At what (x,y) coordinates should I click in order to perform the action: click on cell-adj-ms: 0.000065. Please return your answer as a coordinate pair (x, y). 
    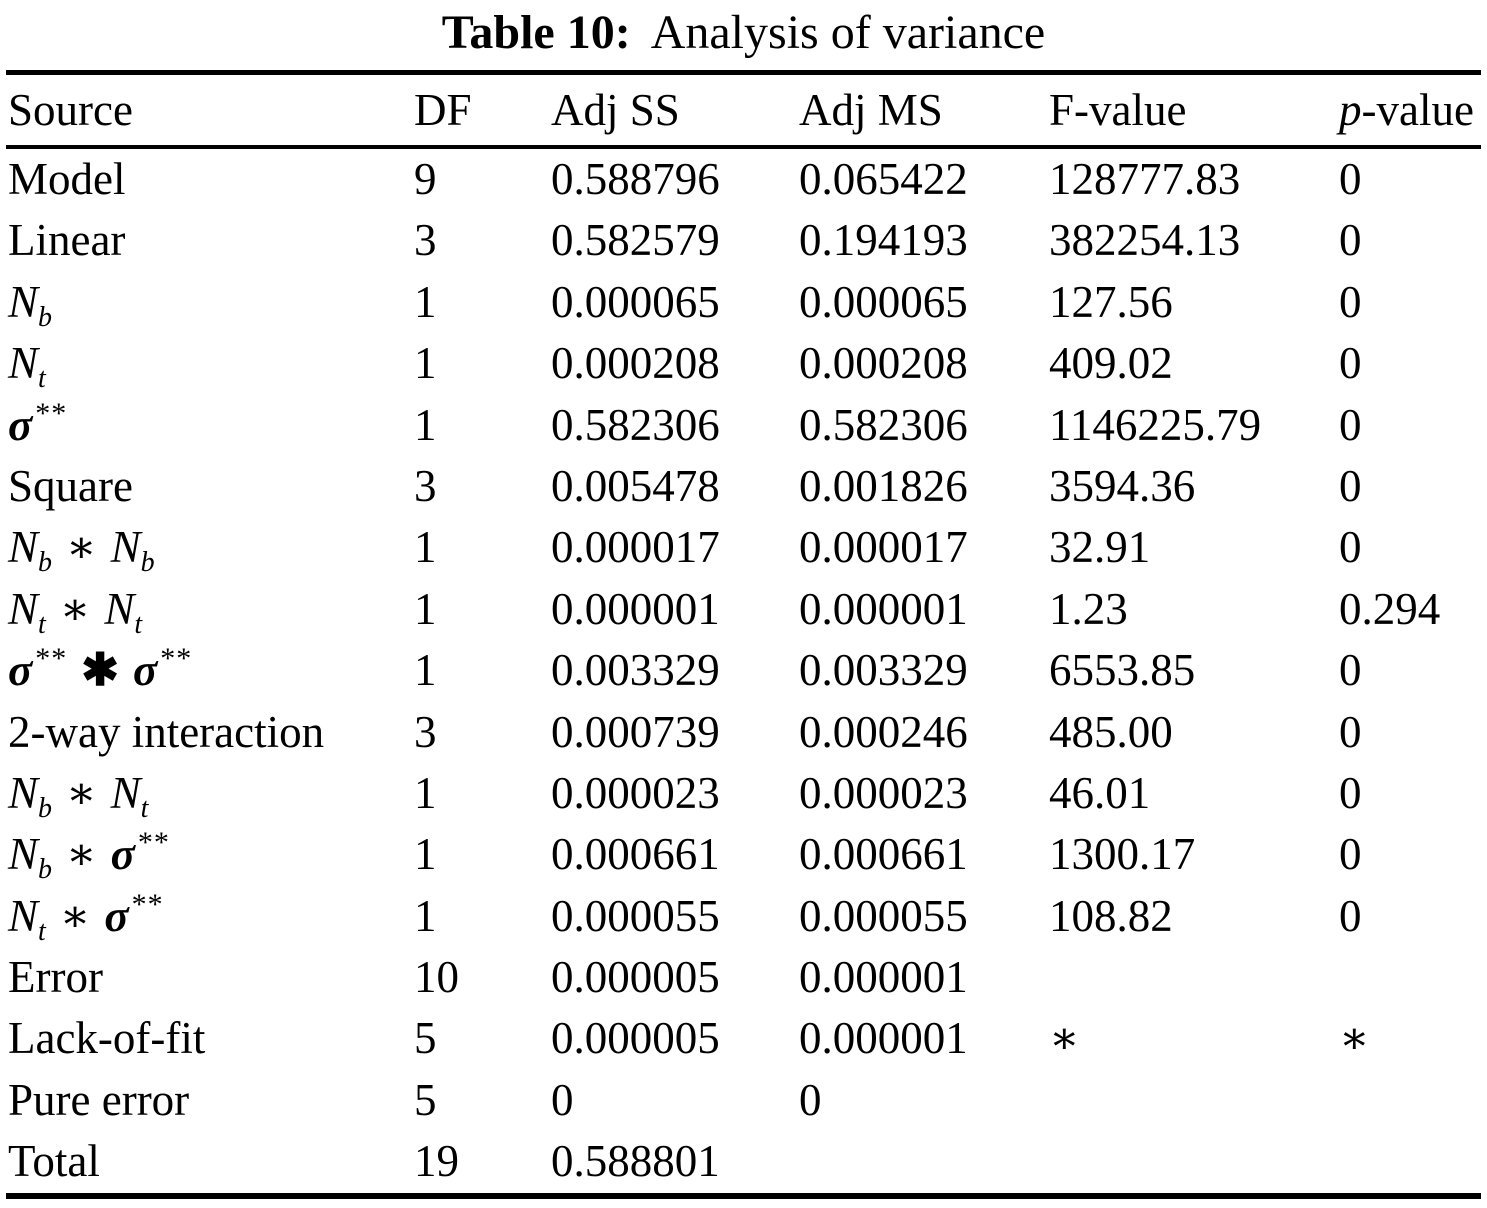
    Looking at the image, I should click on (883, 301).